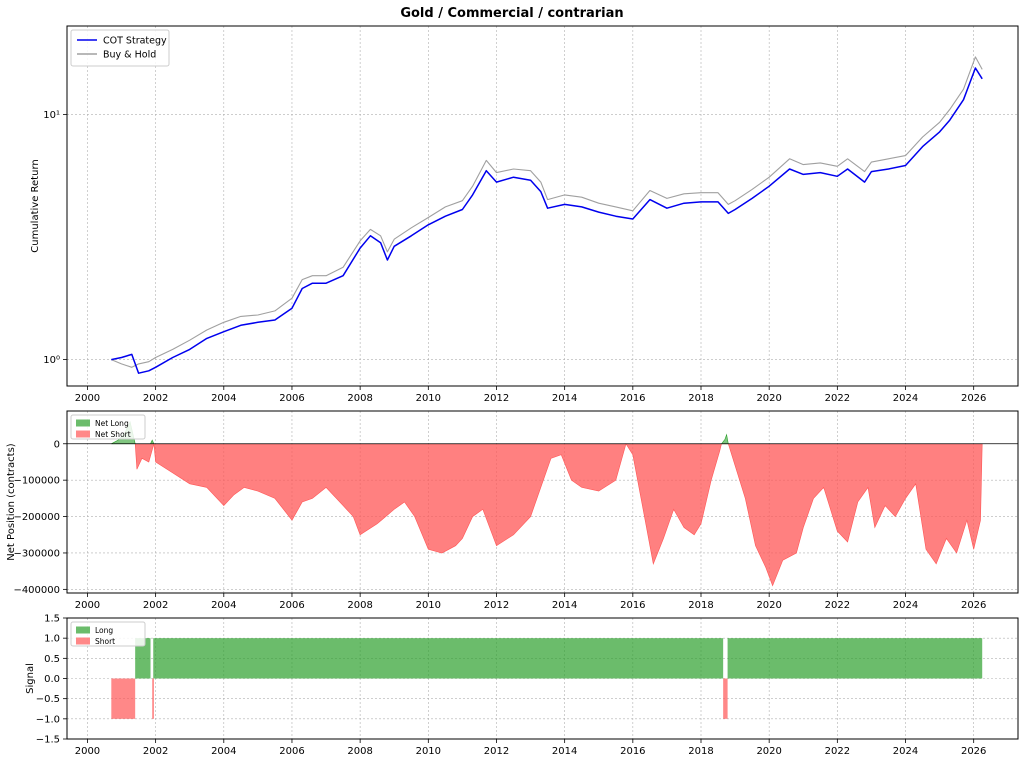 The width and height of the screenshot is (1024, 760). I want to click on legend-label: Short, so click(105, 641).